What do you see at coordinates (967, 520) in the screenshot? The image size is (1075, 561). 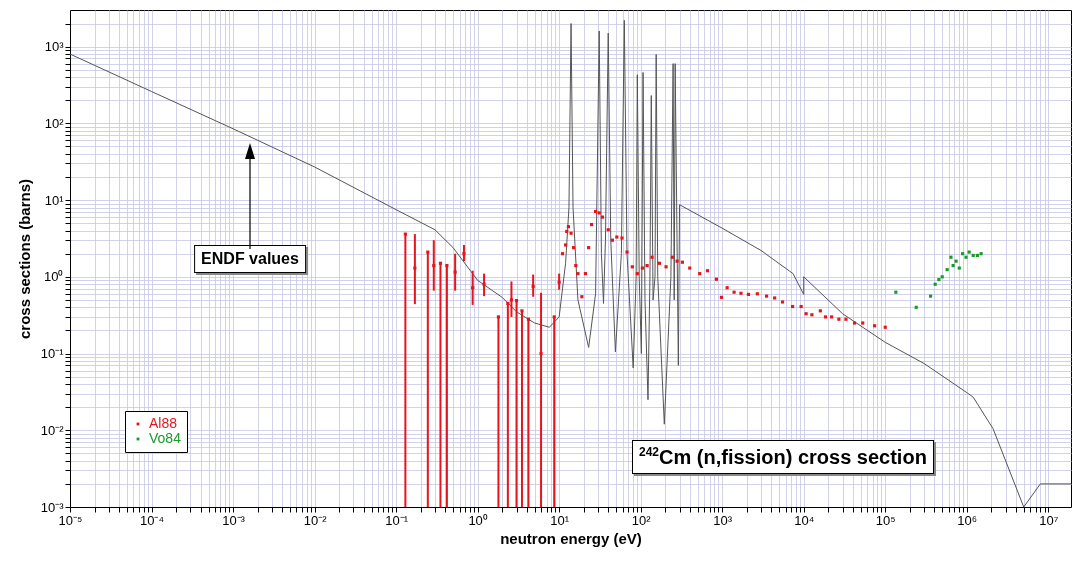 I see `x-tick-label: 10⁶` at bounding box center [967, 520].